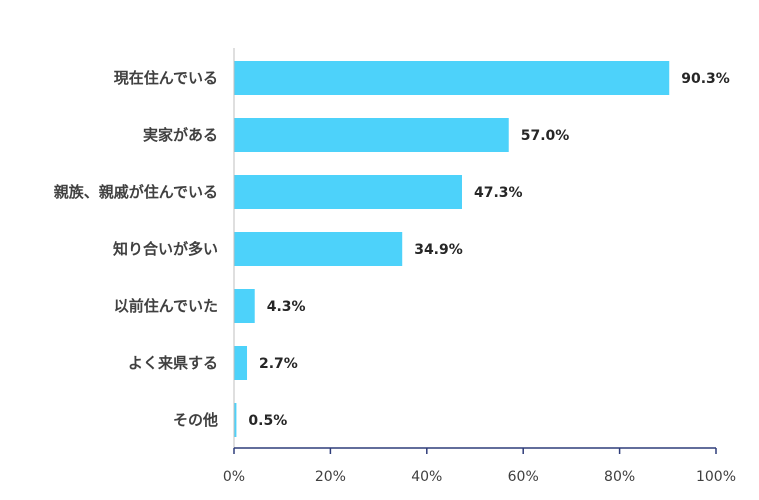  What do you see at coordinates (438, 250) in the screenshot?
I see `value-label-3: 34.9%` at bounding box center [438, 250].